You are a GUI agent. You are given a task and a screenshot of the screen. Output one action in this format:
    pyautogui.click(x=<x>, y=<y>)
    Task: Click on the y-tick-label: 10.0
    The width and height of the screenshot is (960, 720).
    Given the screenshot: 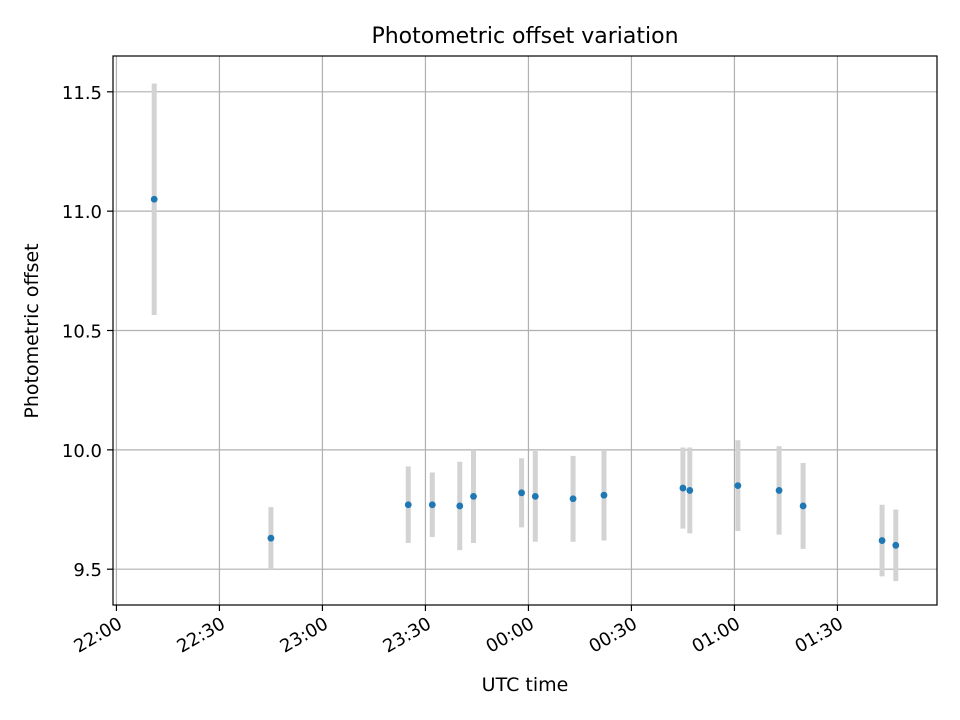 What is the action you would take?
    pyautogui.click(x=82, y=451)
    